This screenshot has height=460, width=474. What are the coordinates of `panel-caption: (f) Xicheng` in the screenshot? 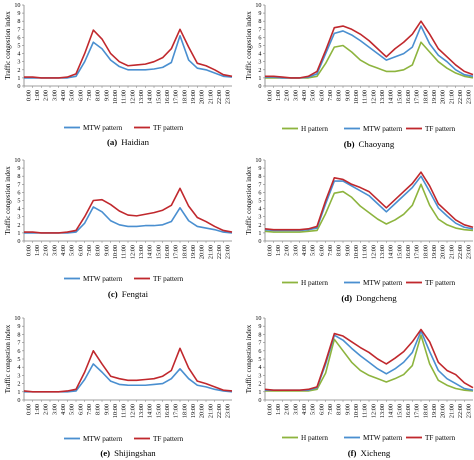 It's located at (369, 453).